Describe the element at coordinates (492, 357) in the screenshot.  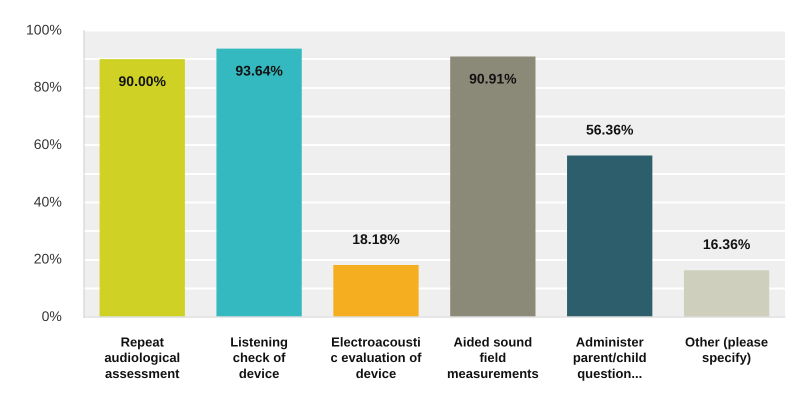
I see `x-tick-label: Aided sound field measurements` at that location.